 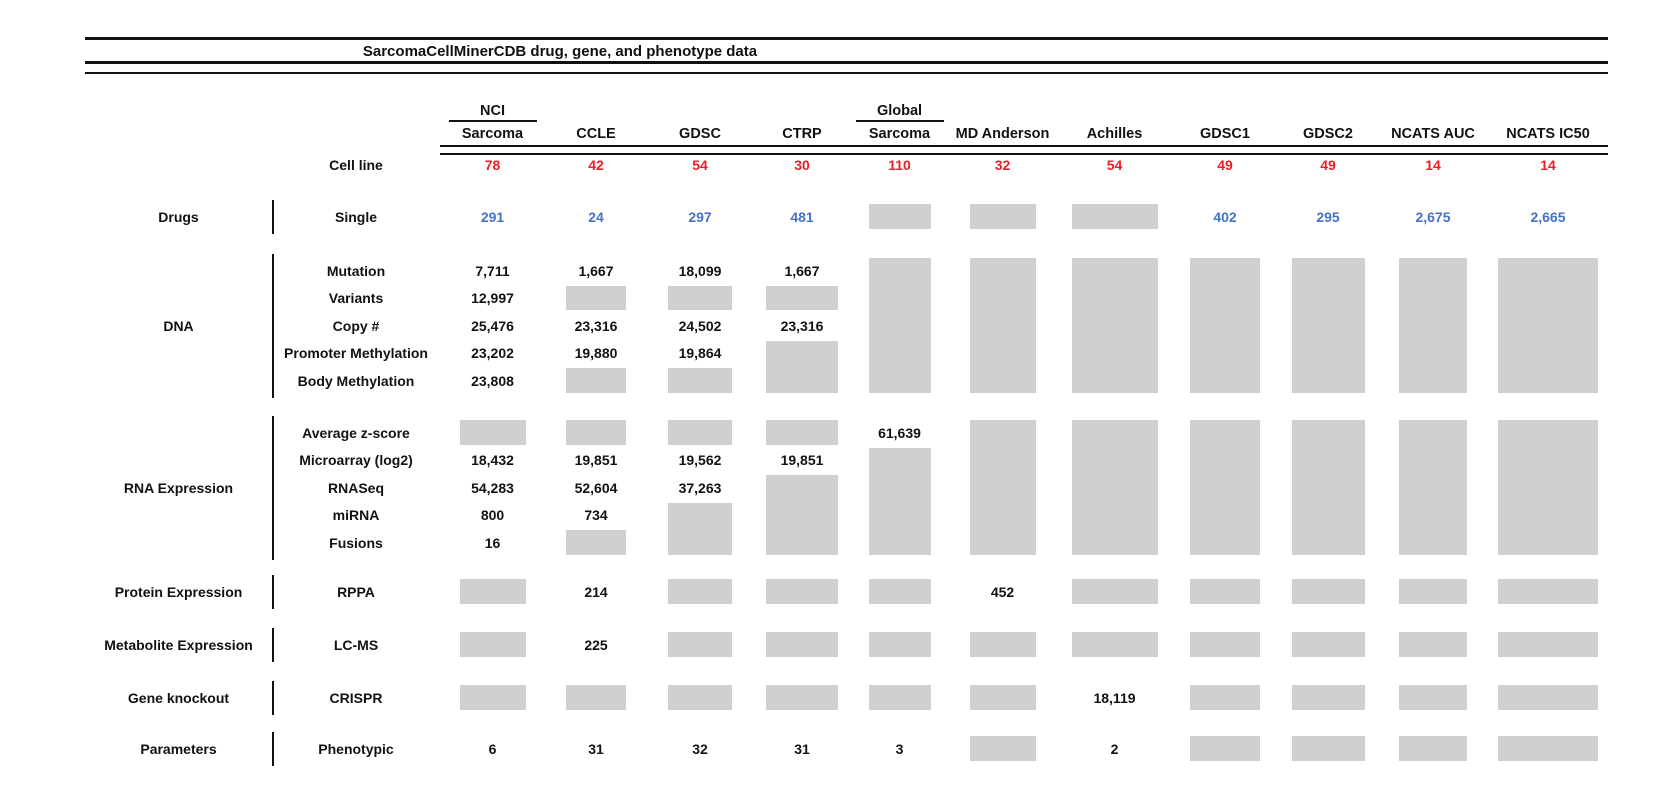 I want to click on data-value: 291, so click(x=492, y=217).